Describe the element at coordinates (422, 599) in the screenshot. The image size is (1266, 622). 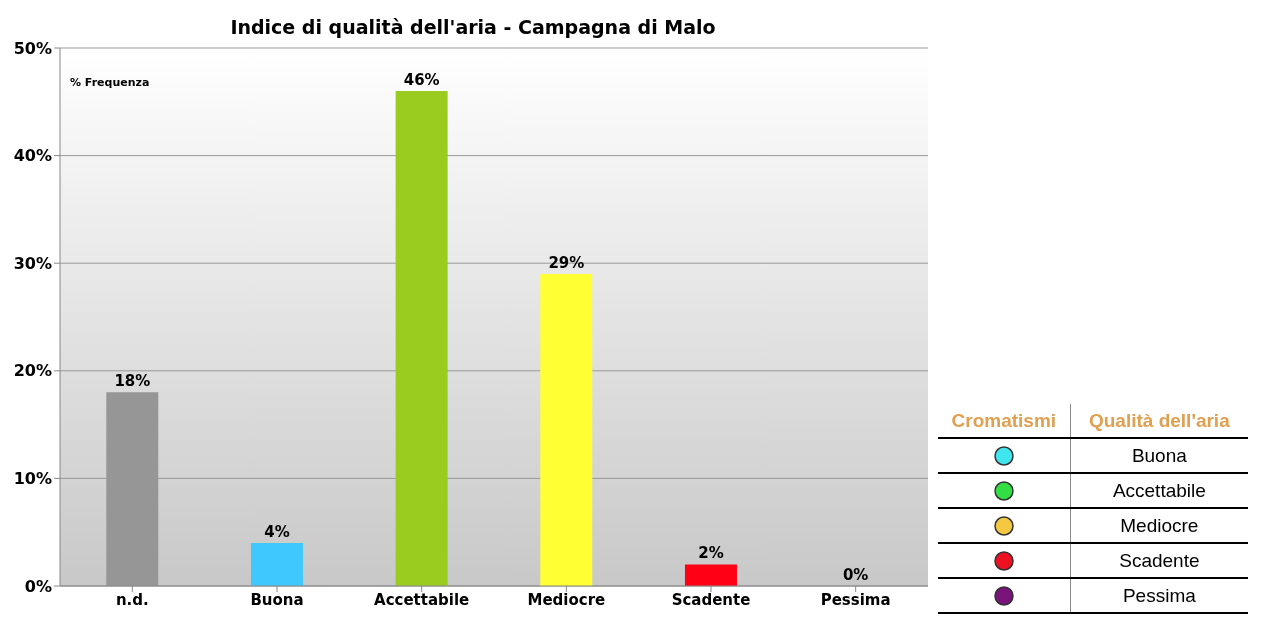
I see `x-tick-label: Accettabile` at that location.